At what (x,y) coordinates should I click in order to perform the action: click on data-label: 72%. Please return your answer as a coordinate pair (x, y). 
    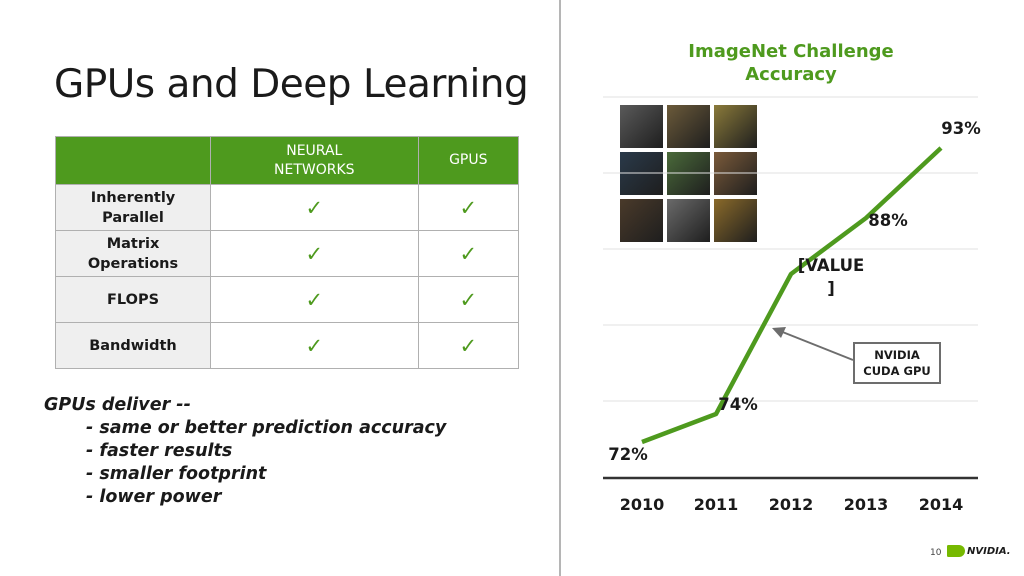
    Looking at the image, I should click on (628, 454).